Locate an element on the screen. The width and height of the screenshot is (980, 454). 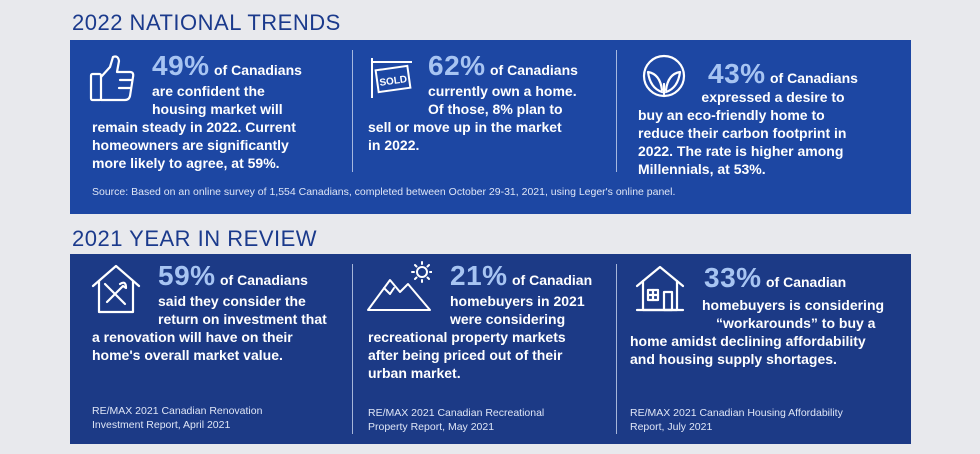
stat-number: 62% is located at coordinates (457, 65).